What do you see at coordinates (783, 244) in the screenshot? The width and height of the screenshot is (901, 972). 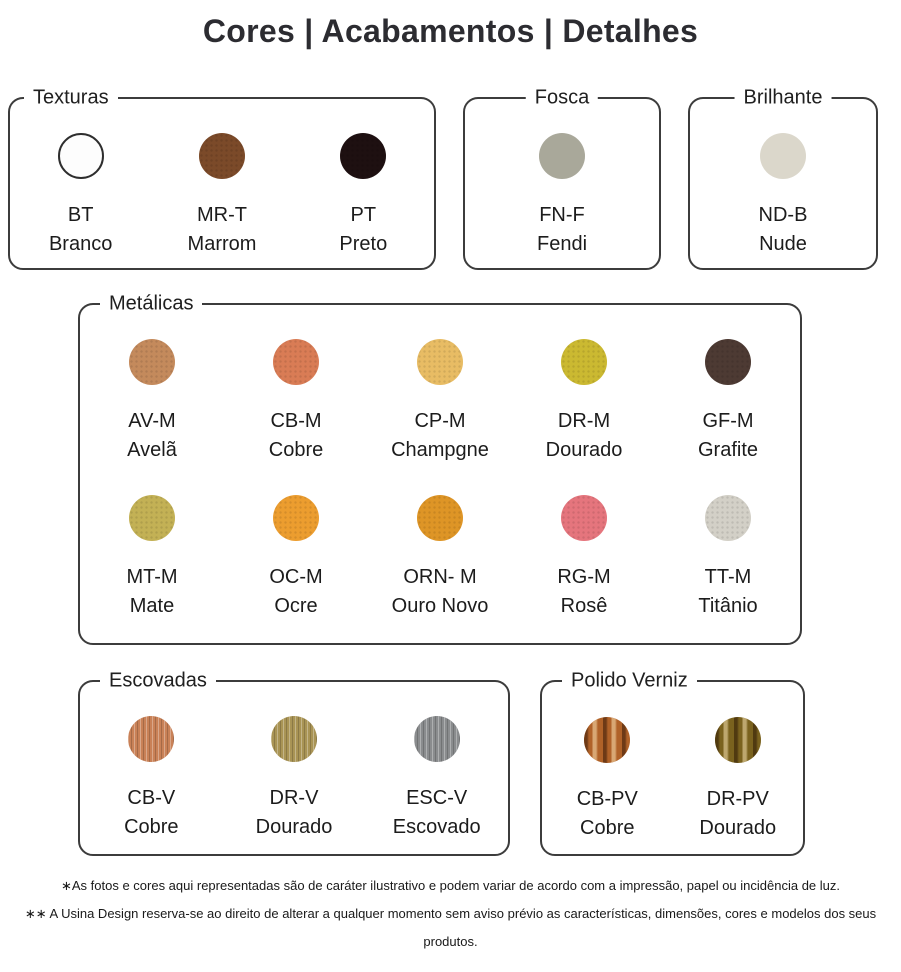 I see `swatch-label: Nude` at bounding box center [783, 244].